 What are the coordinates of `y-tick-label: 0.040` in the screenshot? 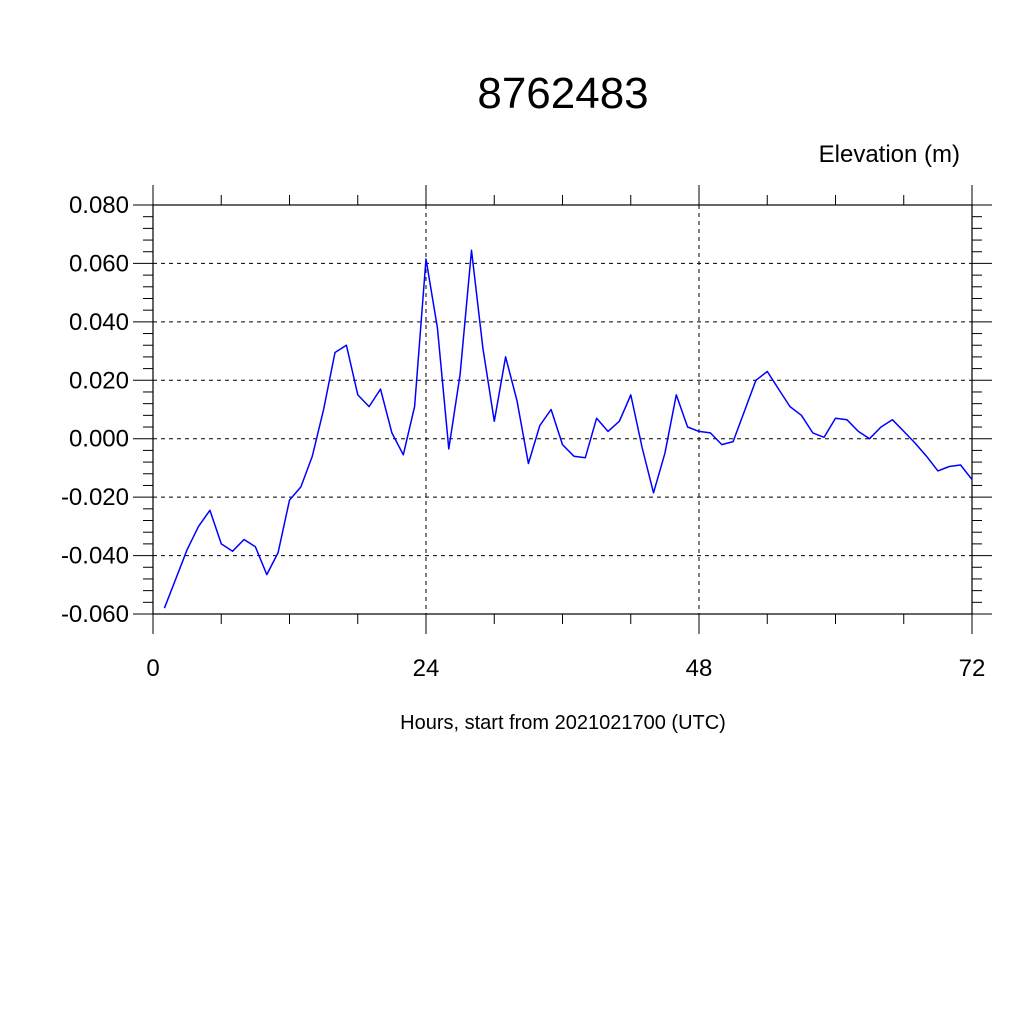 It's located at (99, 322).